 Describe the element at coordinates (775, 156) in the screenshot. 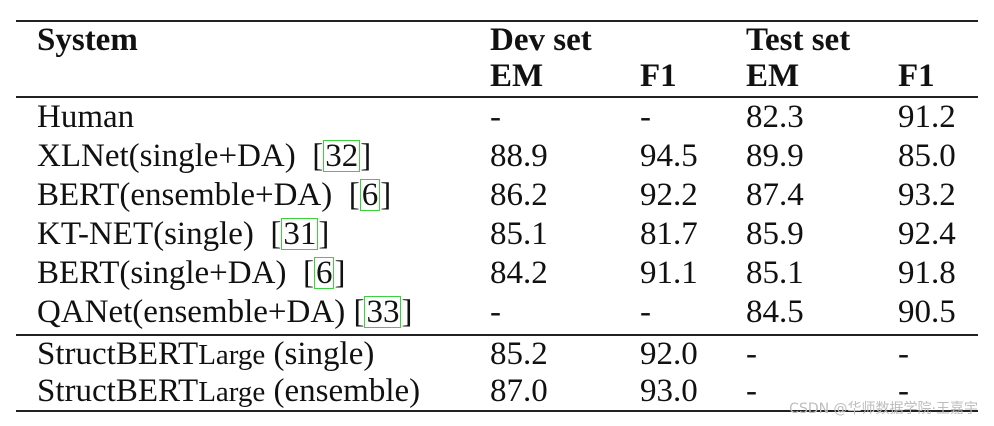

I see `test-em-cell: 89.9` at that location.